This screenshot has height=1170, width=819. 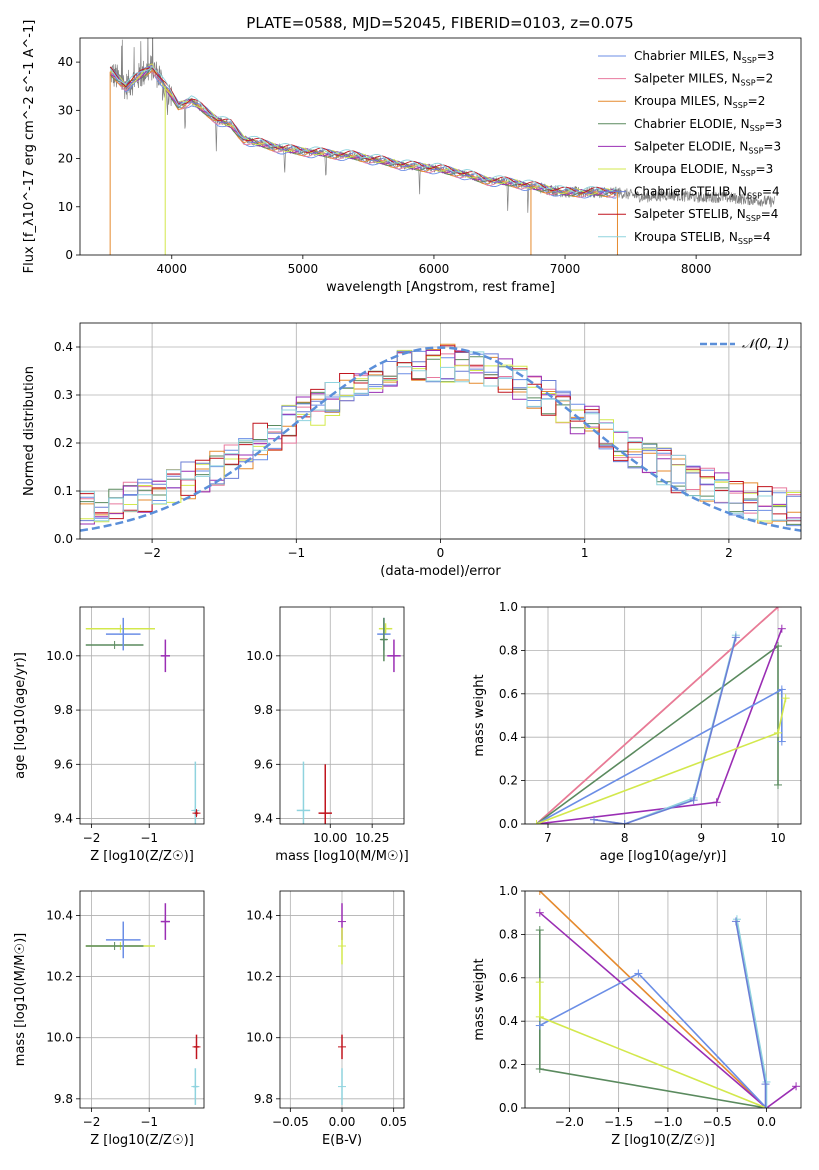 I want to click on y-tick-label: 10, so click(x=65, y=207).